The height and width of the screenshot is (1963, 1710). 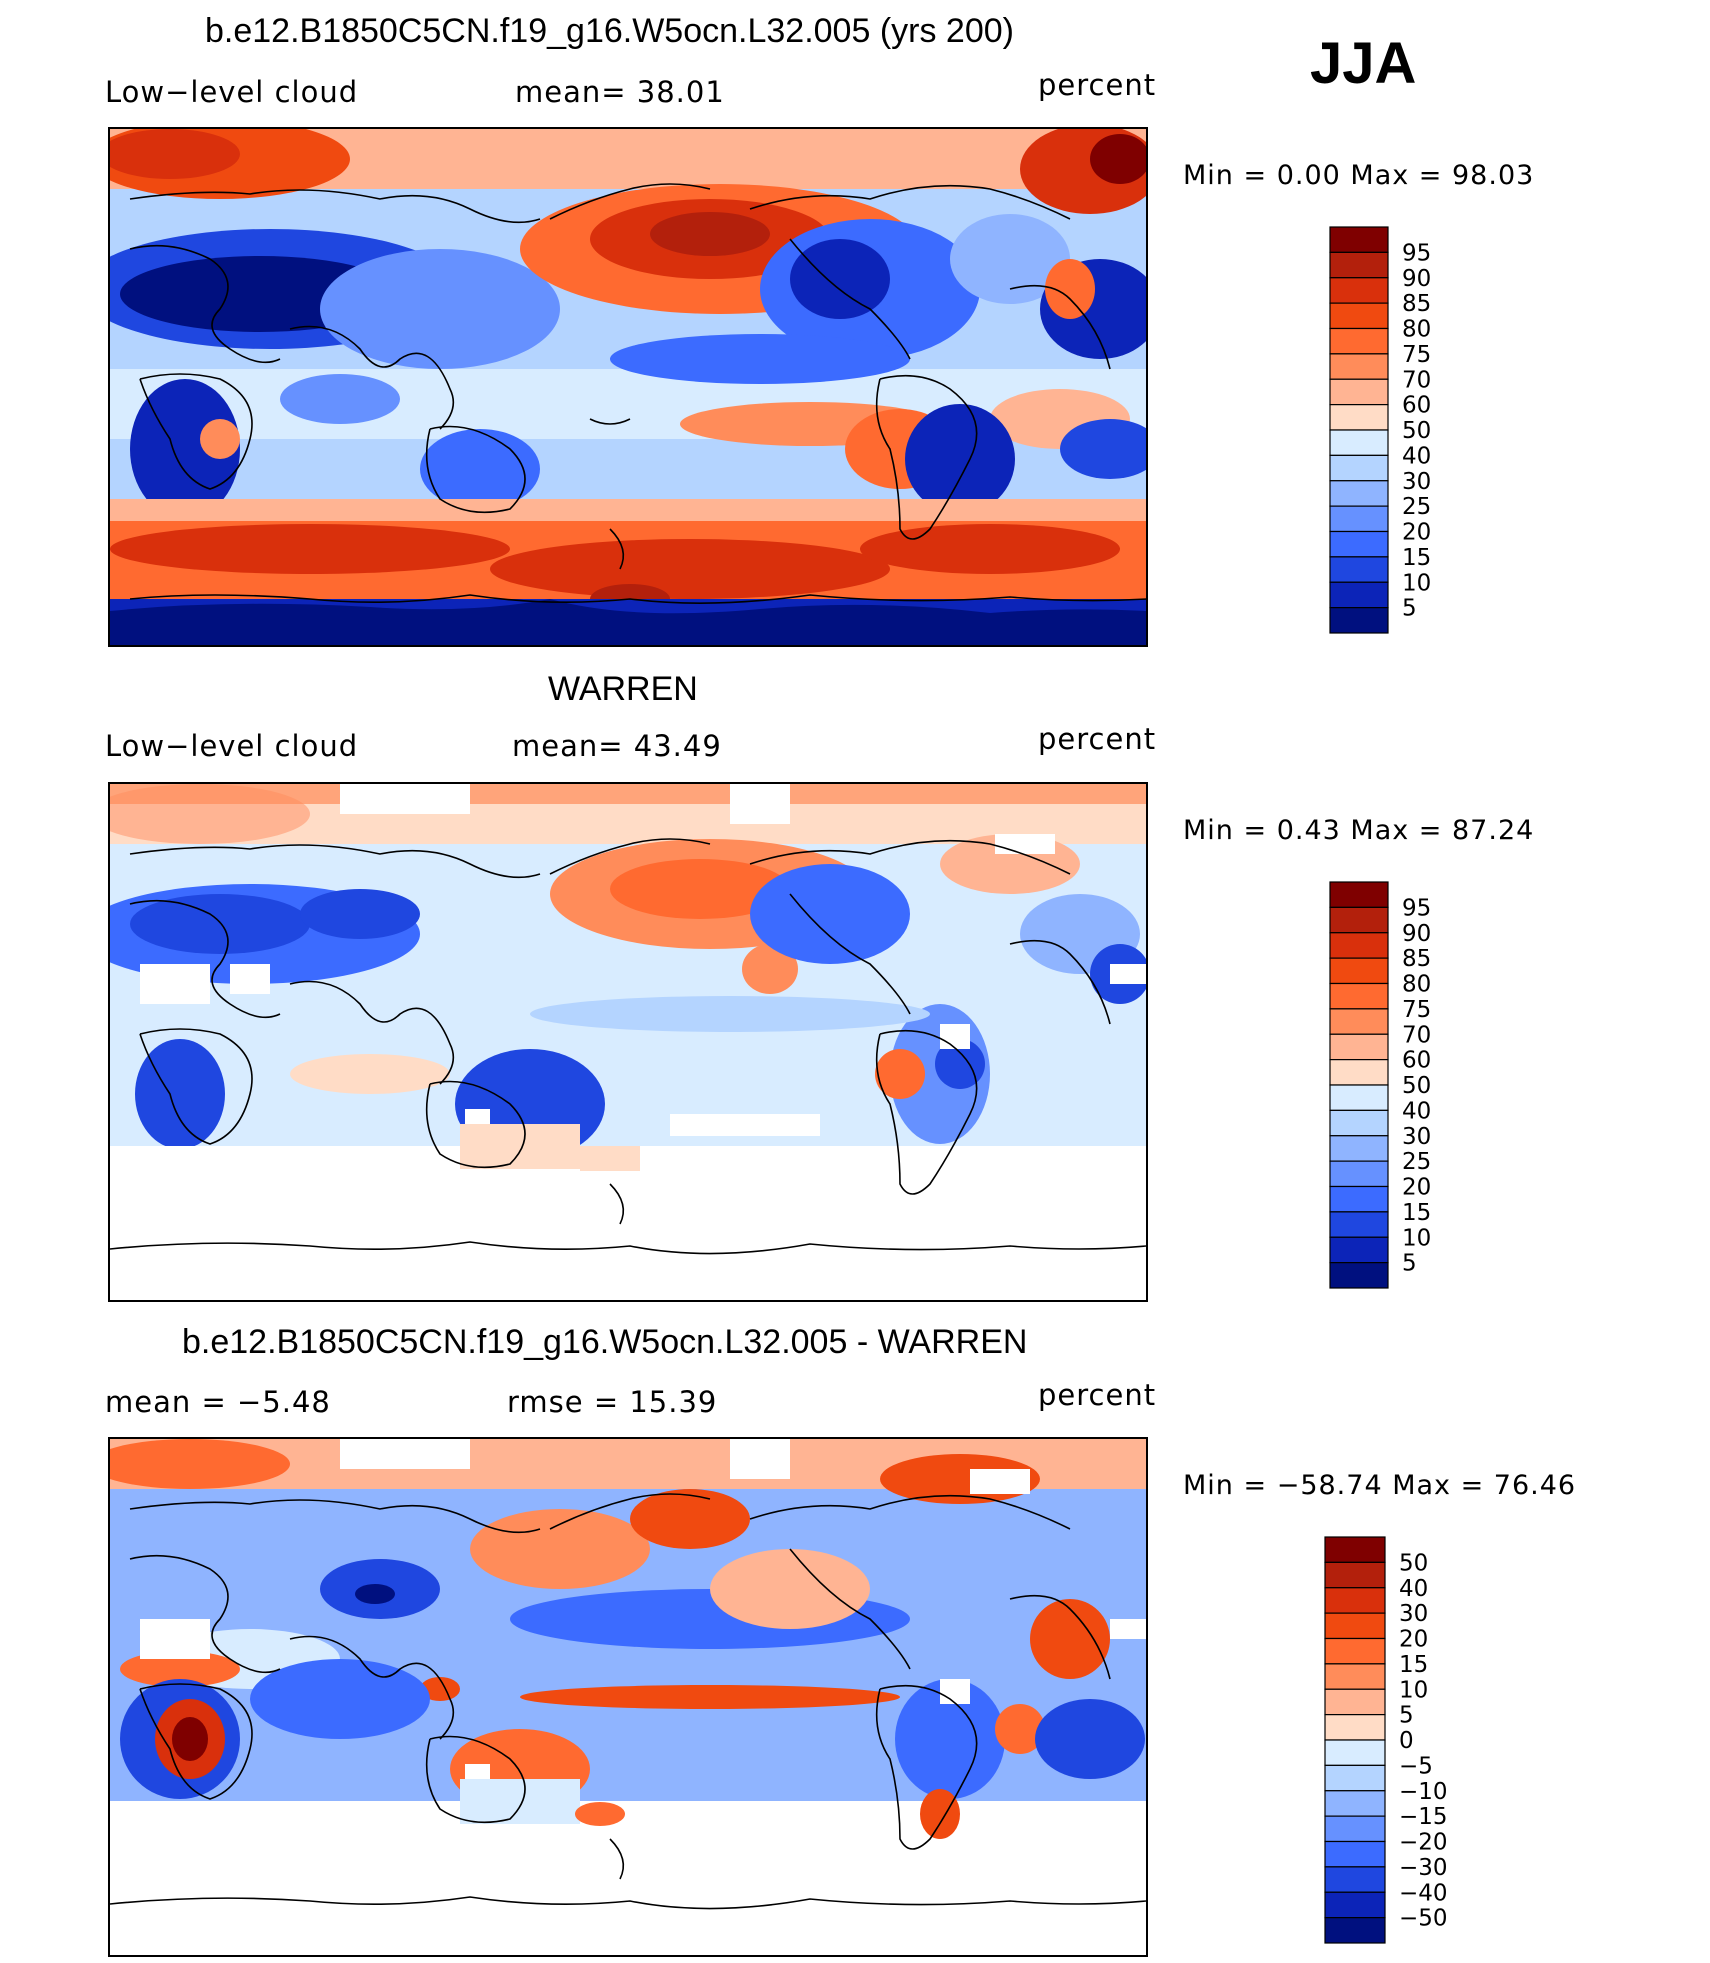 I want to click on panel3-colorbar-label: −30, so click(x=1423, y=1868).